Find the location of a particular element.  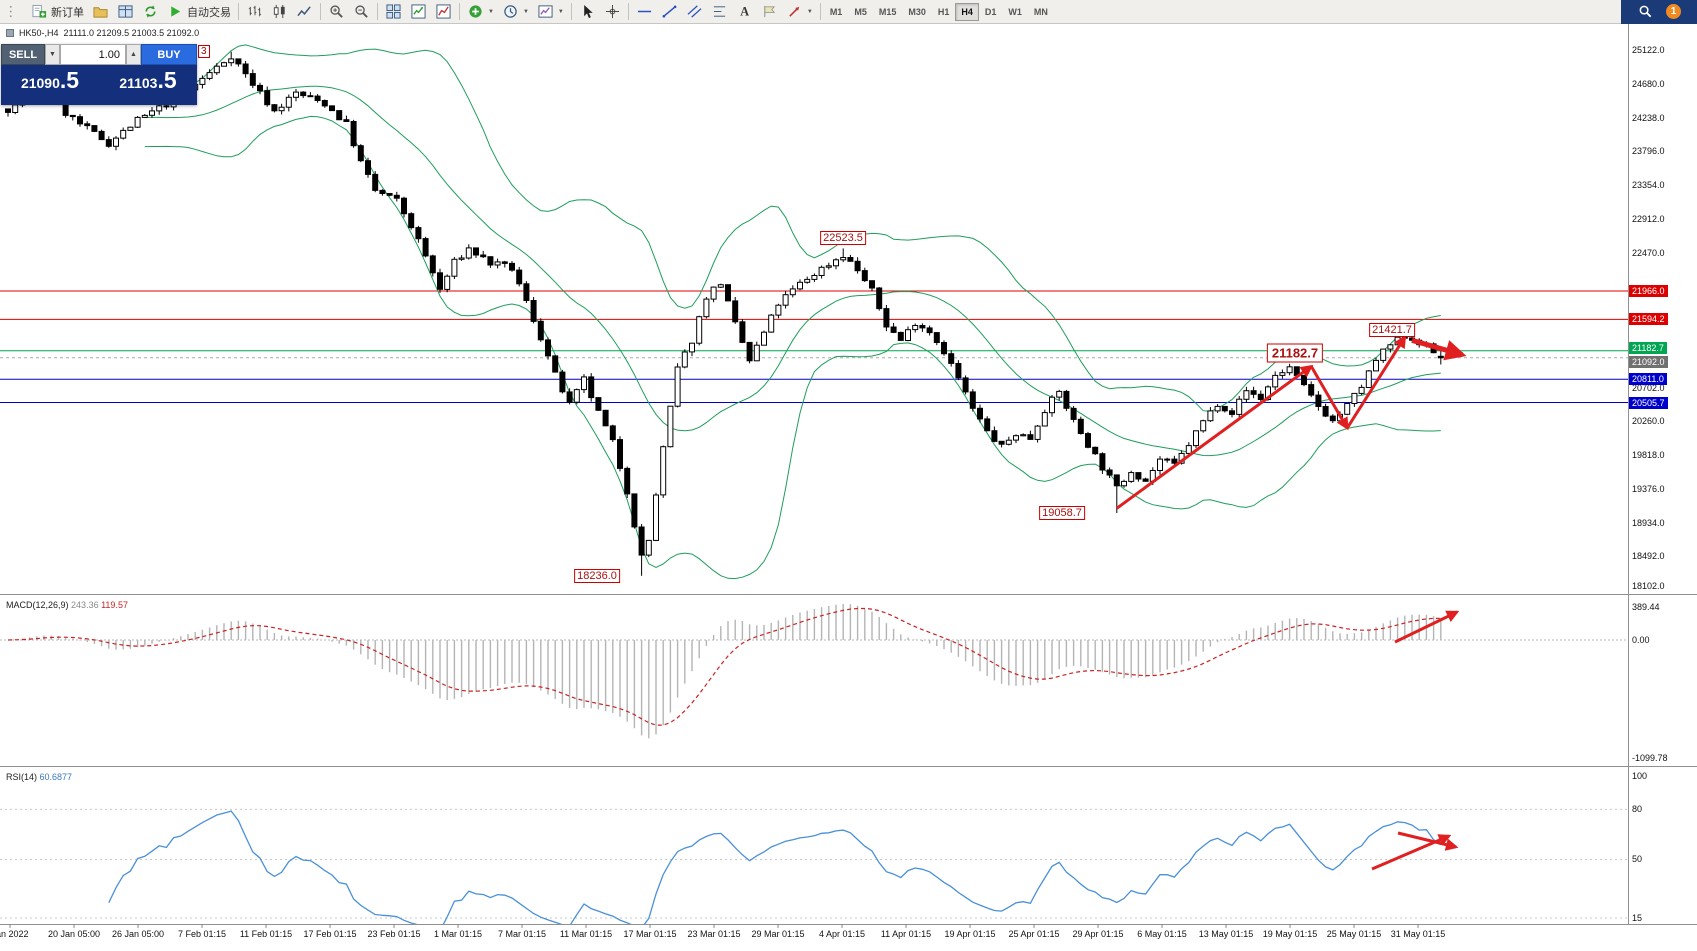

toolbar-button-indicators is located at coordinates (443, 12).